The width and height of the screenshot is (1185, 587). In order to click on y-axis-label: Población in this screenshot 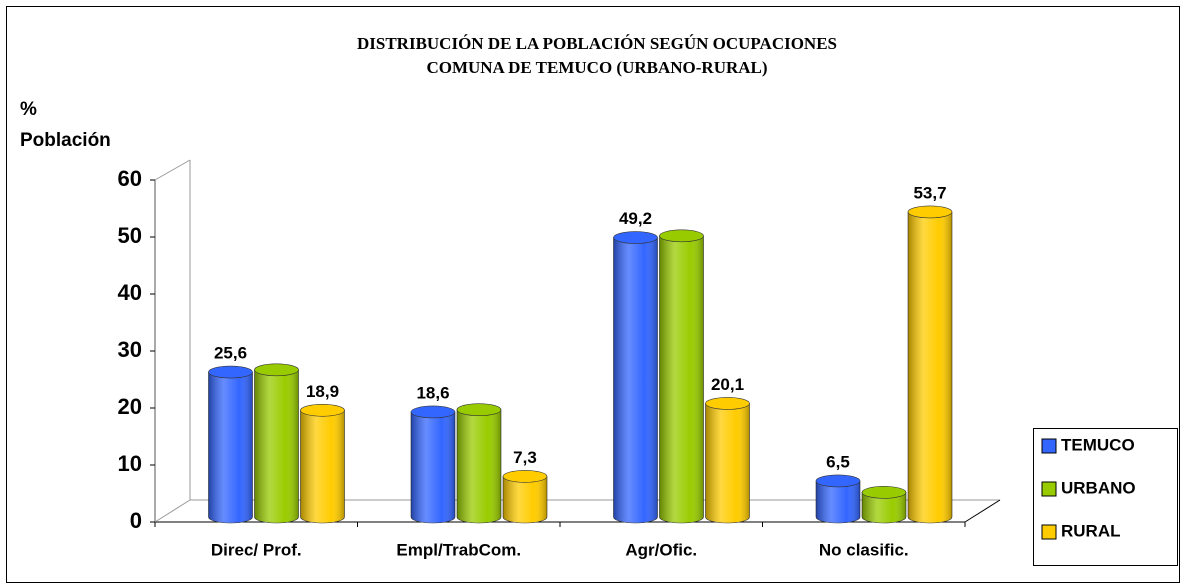, I will do `click(65, 140)`.